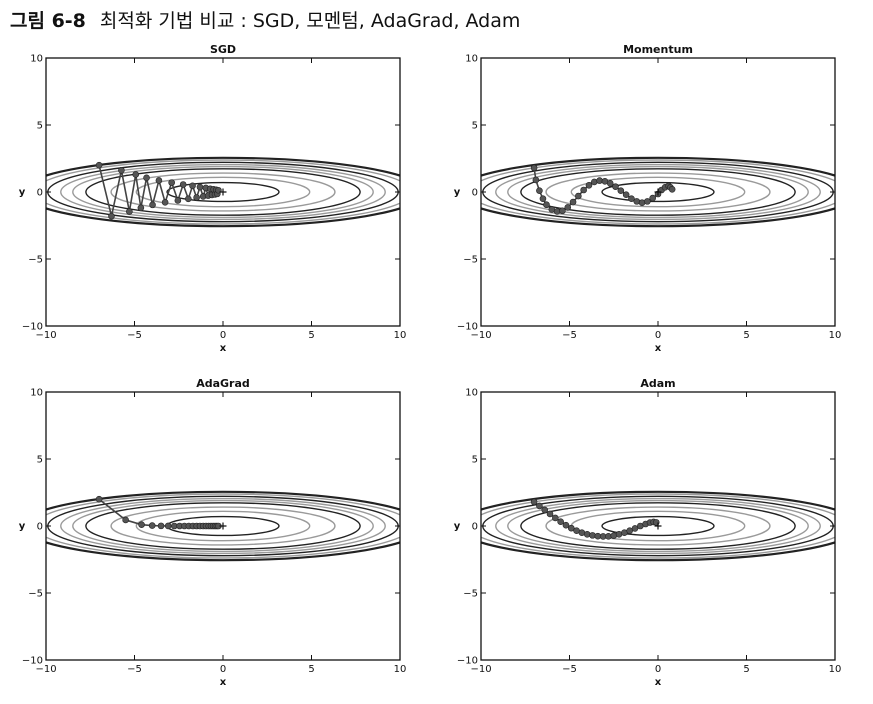 This screenshot has width=873, height=704. I want to click on figure-caption-text: 최적화 기법 비교 : SGD, 모멘텀, AdaGrad, Adam, so click(310, 21).